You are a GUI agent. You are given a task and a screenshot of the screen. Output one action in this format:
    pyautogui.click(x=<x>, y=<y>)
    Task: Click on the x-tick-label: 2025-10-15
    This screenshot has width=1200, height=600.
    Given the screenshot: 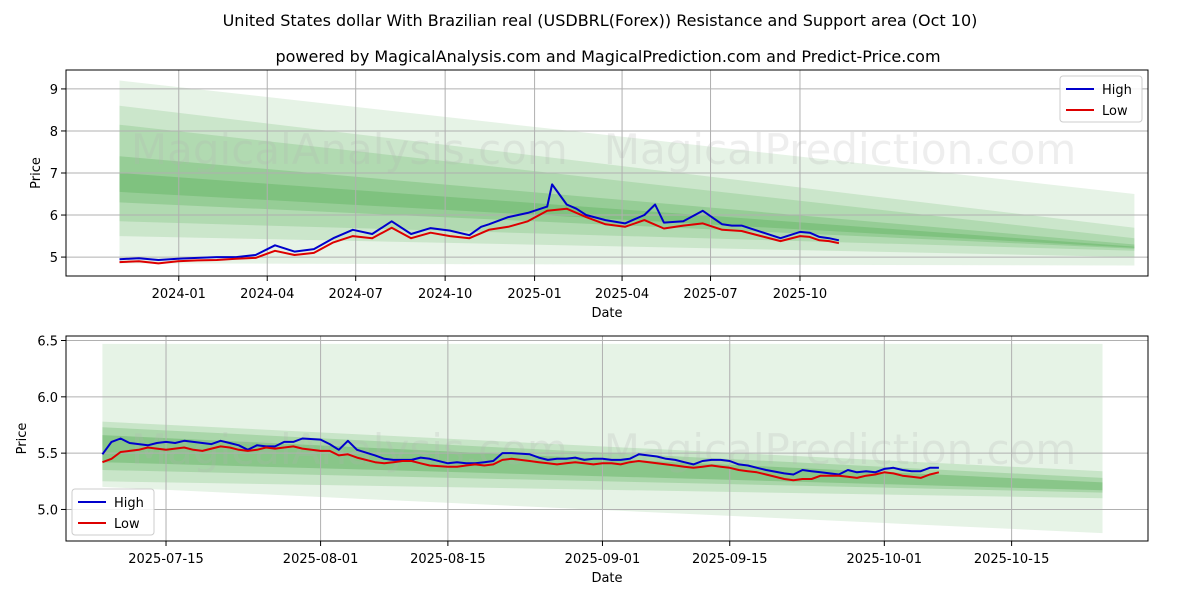 What is the action you would take?
    pyautogui.click(x=1012, y=559)
    